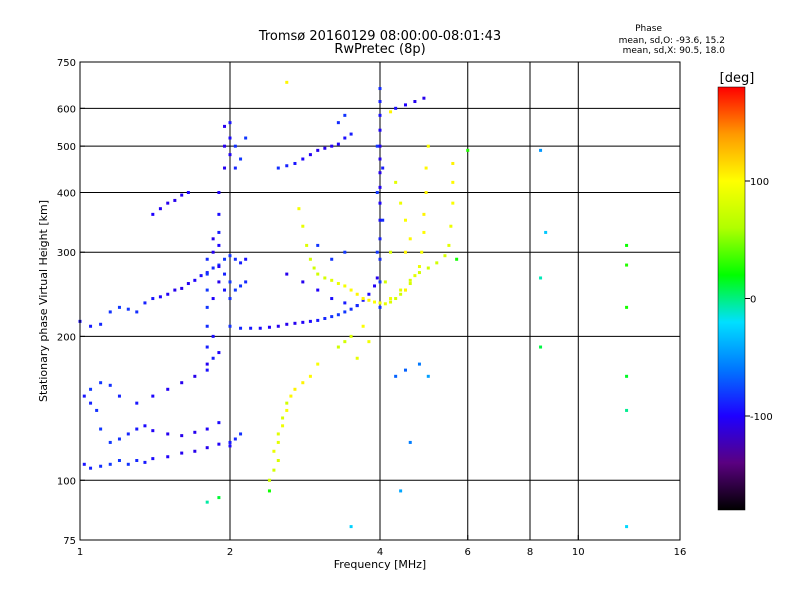 The width and height of the screenshot is (800, 600). What do you see at coordinates (69, 541) in the screenshot?
I see `y-tick-label: 75` at bounding box center [69, 541].